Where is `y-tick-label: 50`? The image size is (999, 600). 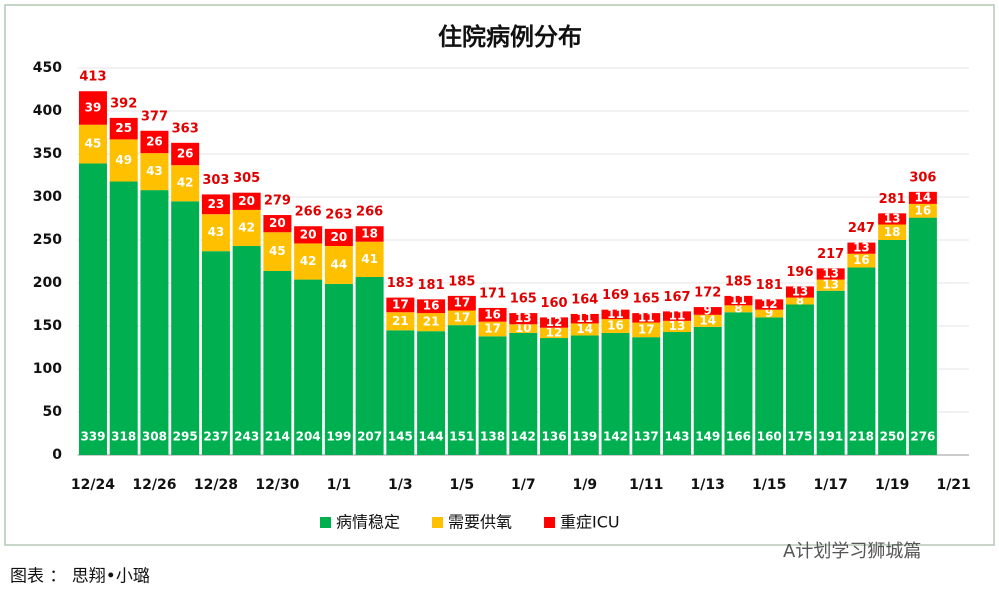 y-tick-label: 50 is located at coordinates (53, 412).